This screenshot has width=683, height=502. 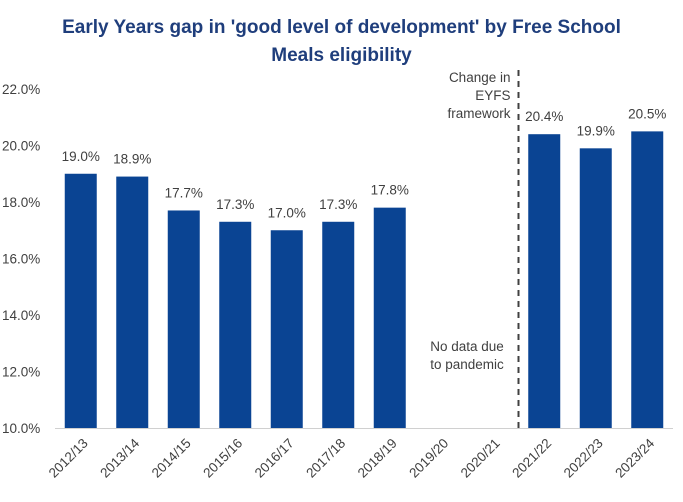 What do you see at coordinates (222, 458) in the screenshot?
I see `x-tick-label: 2015/16` at bounding box center [222, 458].